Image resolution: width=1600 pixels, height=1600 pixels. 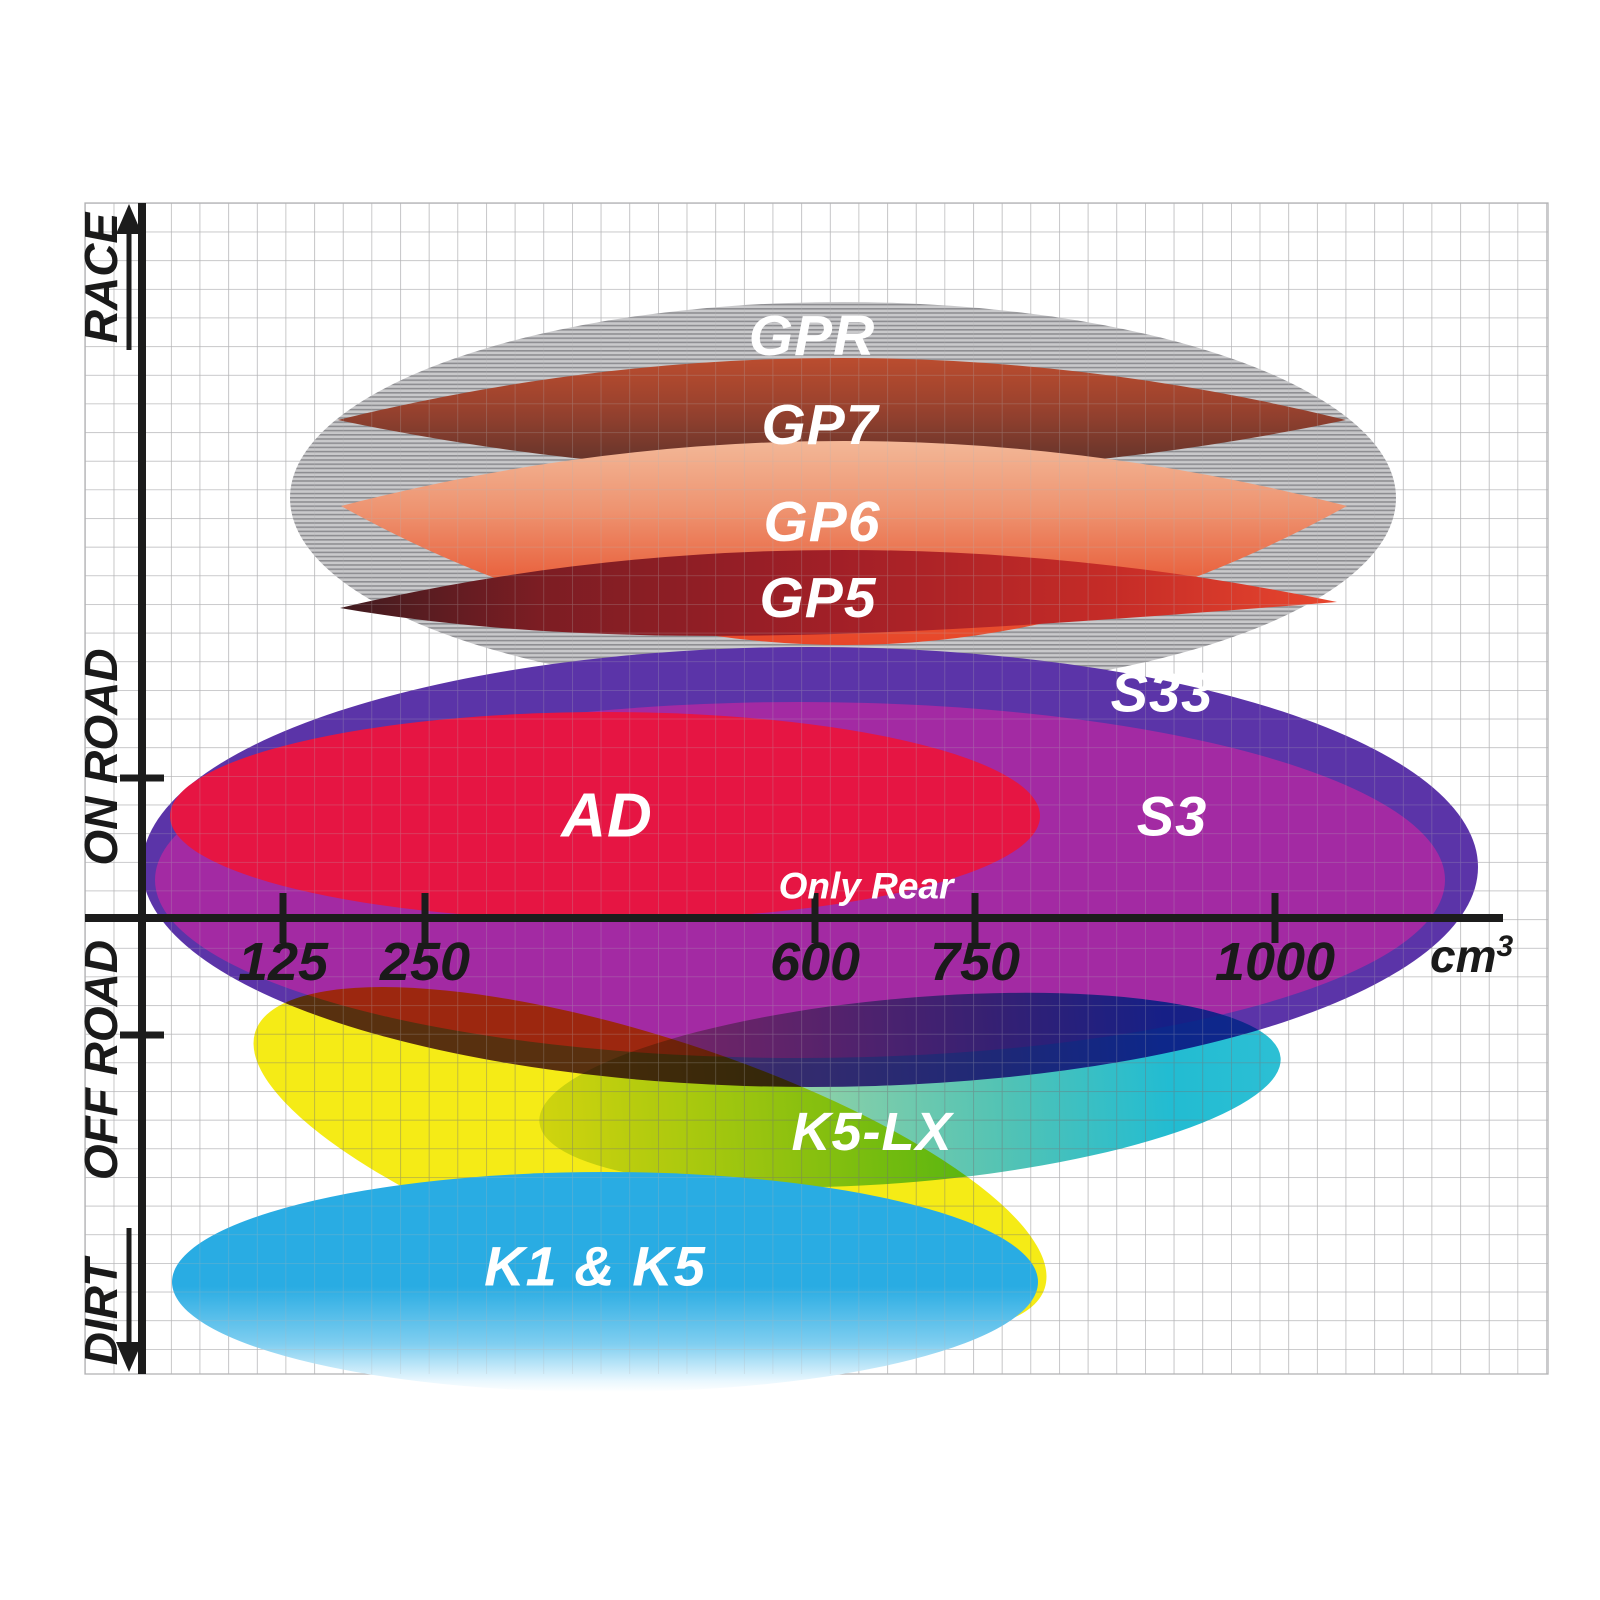 What do you see at coordinates (283, 962) in the screenshot?
I see `x-label-125: 125` at bounding box center [283, 962].